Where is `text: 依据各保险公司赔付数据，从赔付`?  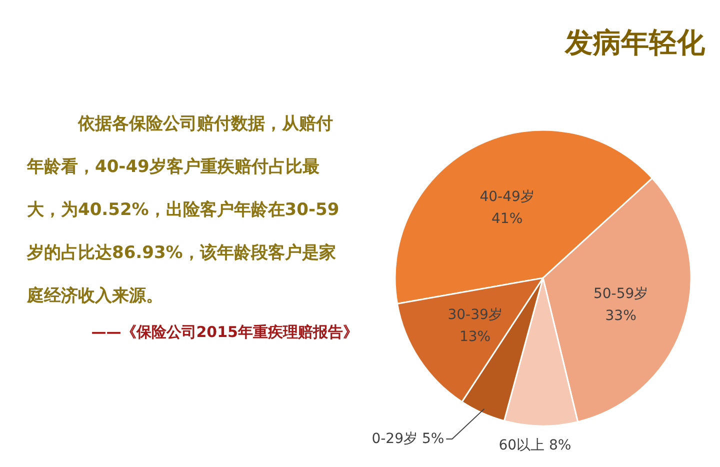 text: 依据各保险公司赔付数据，从赔付 is located at coordinates (205, 124).